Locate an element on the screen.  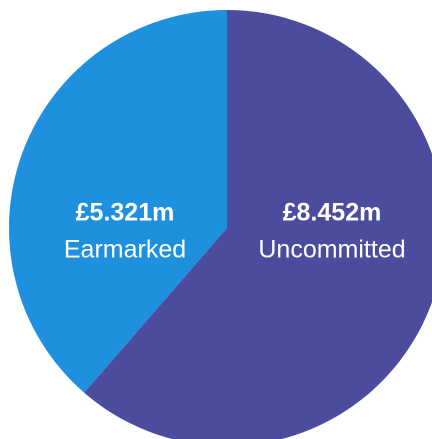
category-label: Earmarked is located at coordinates (125, 250).